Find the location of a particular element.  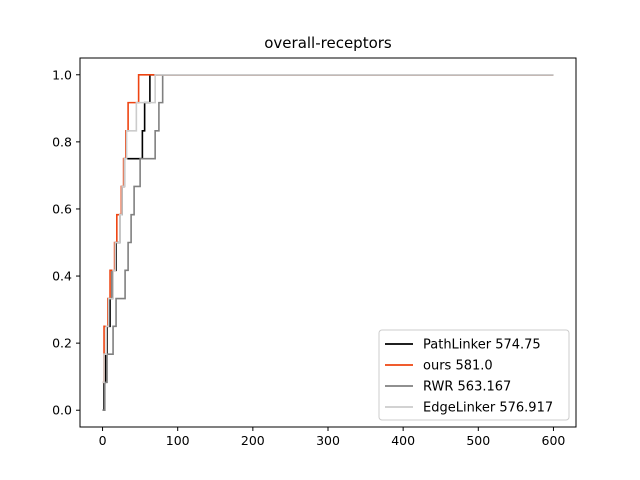

y-tick-label: 0.4 is located at coordinates (62, 276).